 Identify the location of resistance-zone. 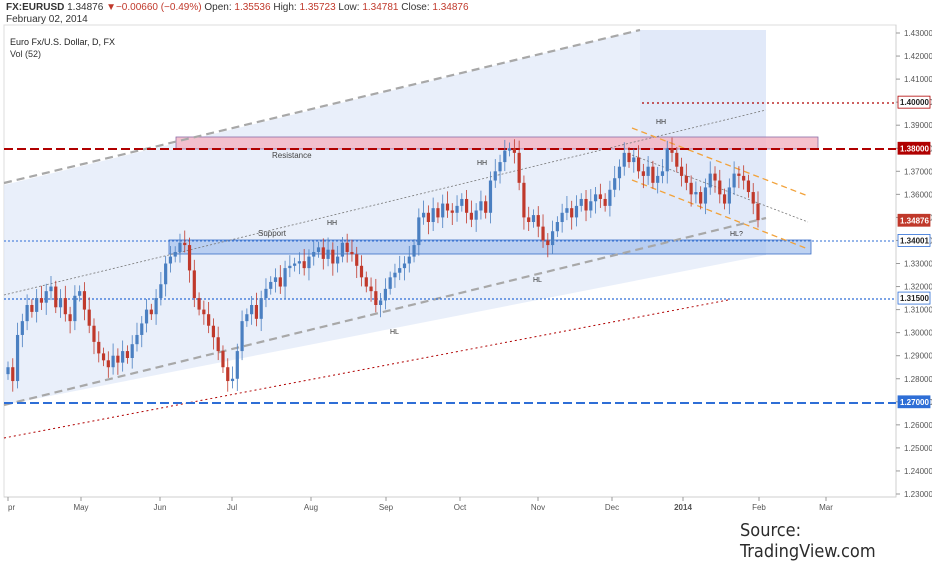
(497, 143).